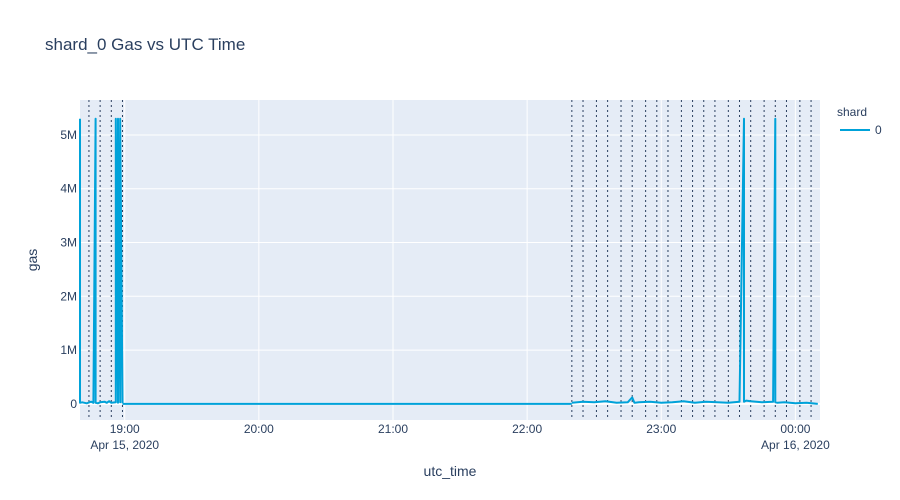 Image resolution: width=900 pixels, height=500 pixels. I want to click on x-tick-label-2: 21:00, so click(393, 429).